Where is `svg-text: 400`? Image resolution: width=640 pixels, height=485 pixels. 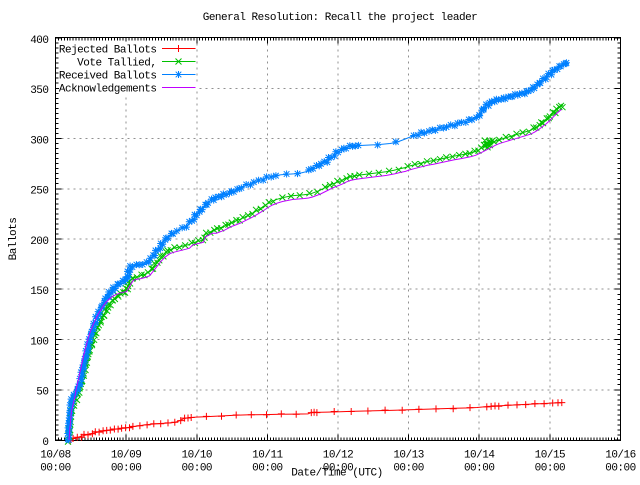
svg-text: 400 is located at coordinates (39, 41).